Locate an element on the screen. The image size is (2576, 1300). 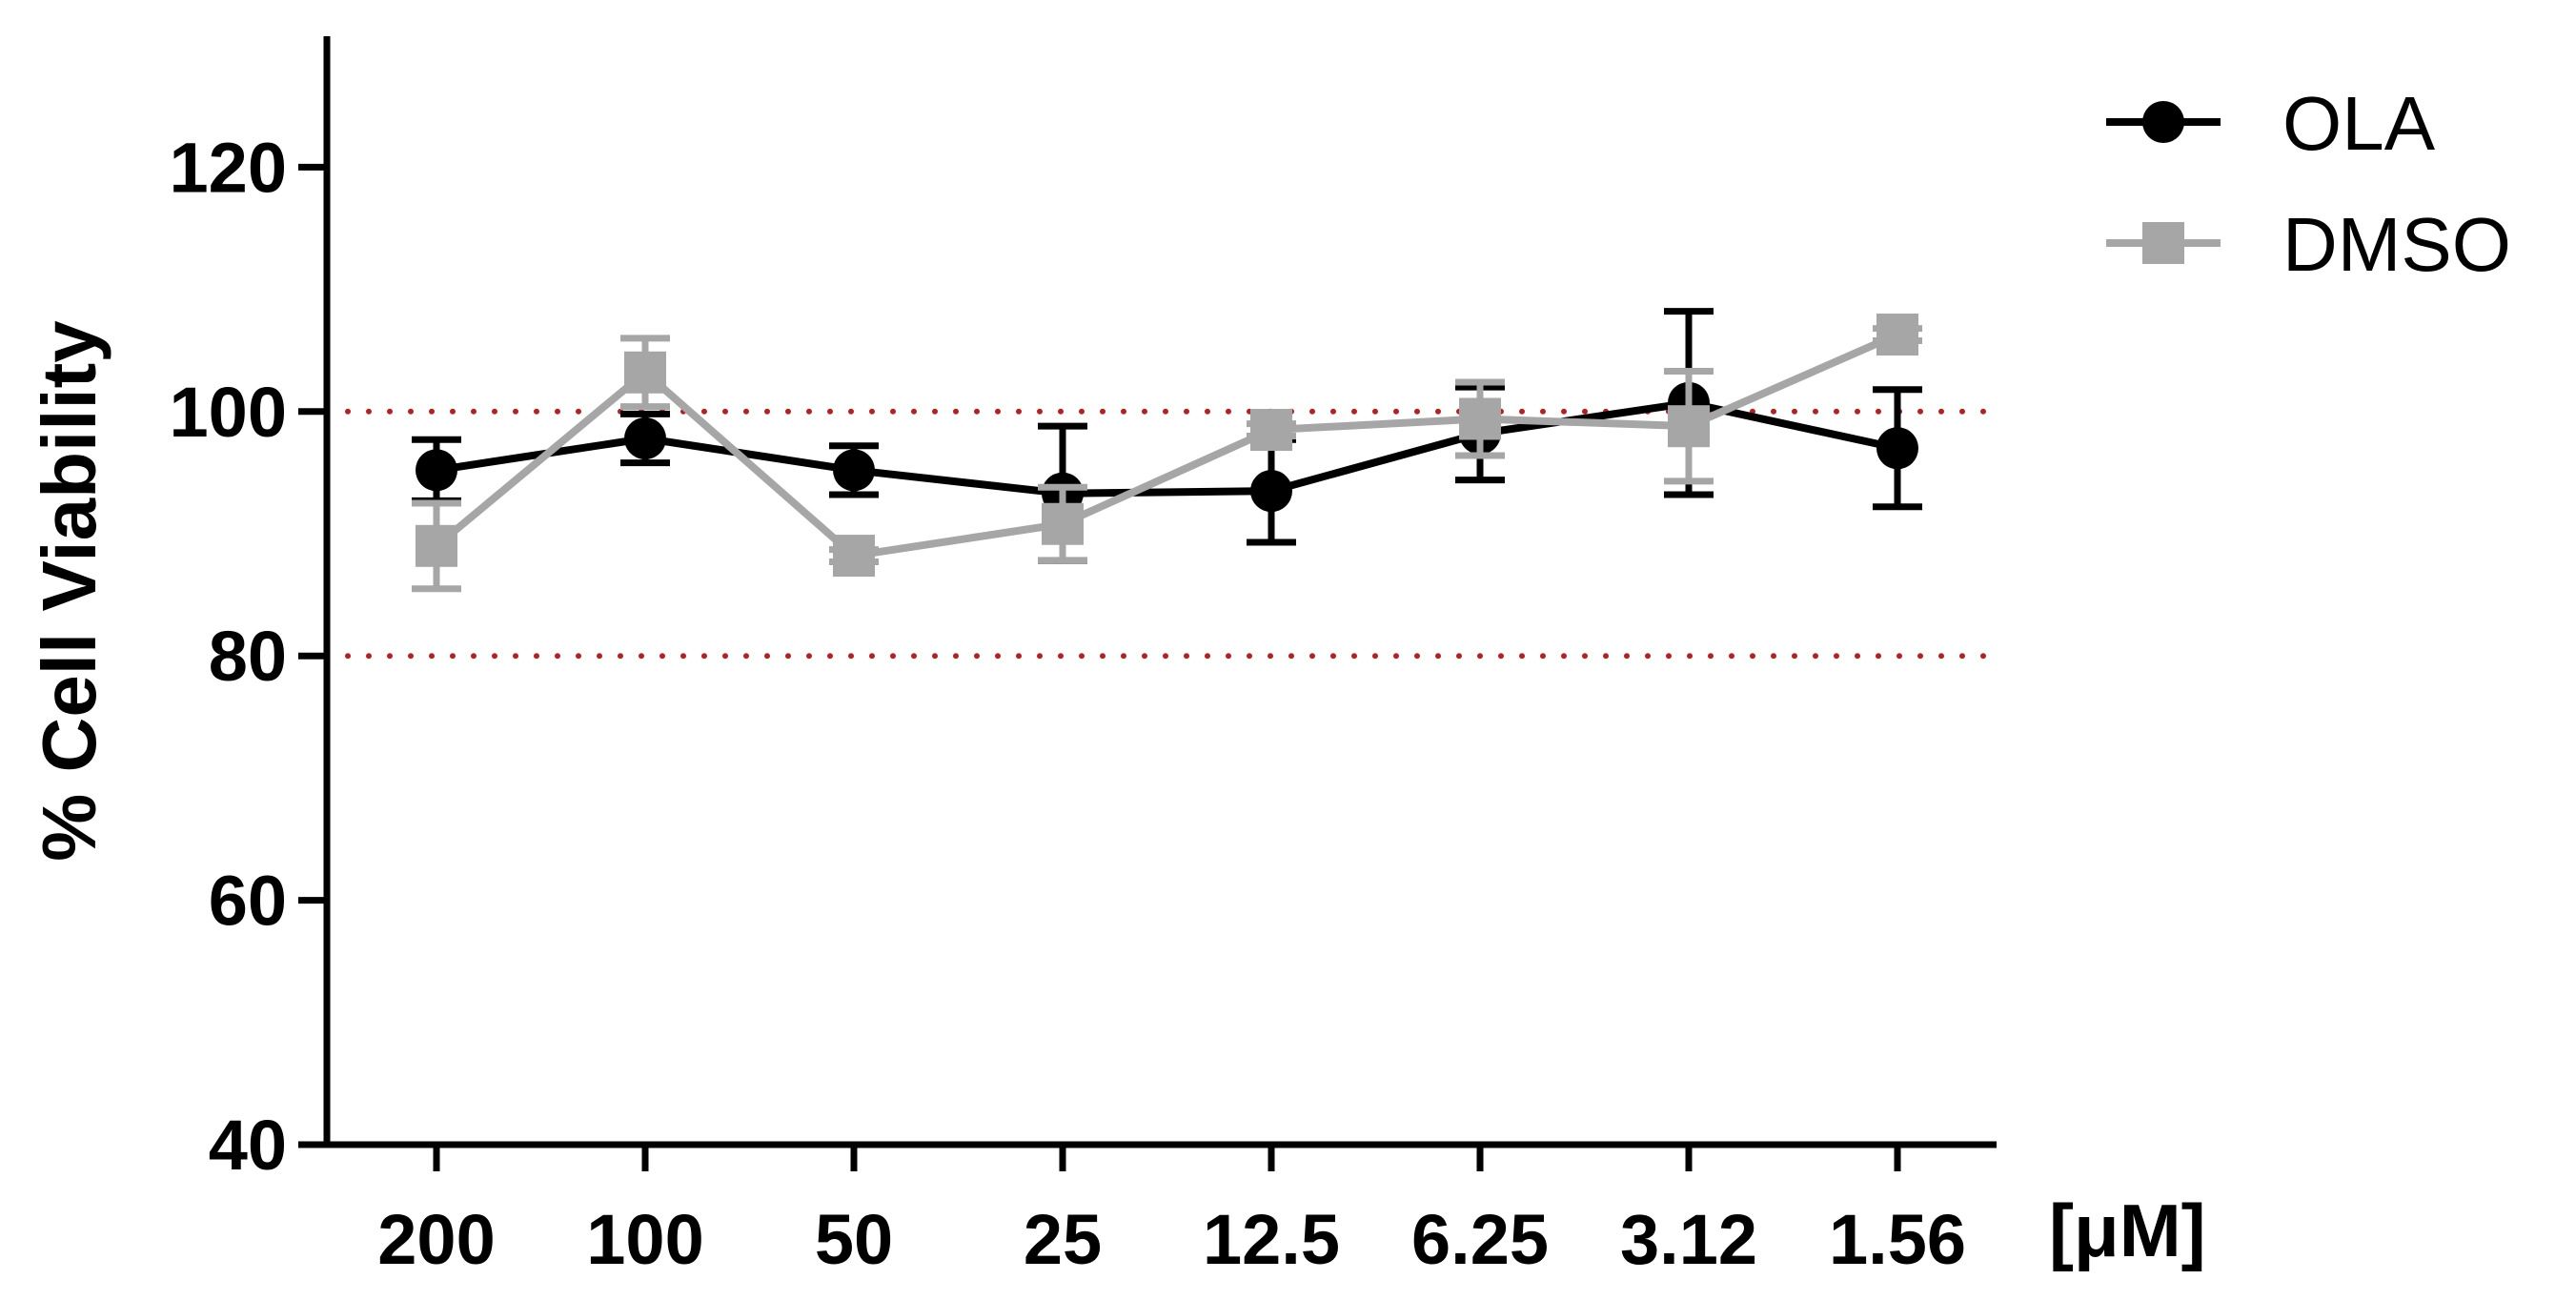
x-axis-unit-label: [μM] is located at coordinates (2127, 1230).